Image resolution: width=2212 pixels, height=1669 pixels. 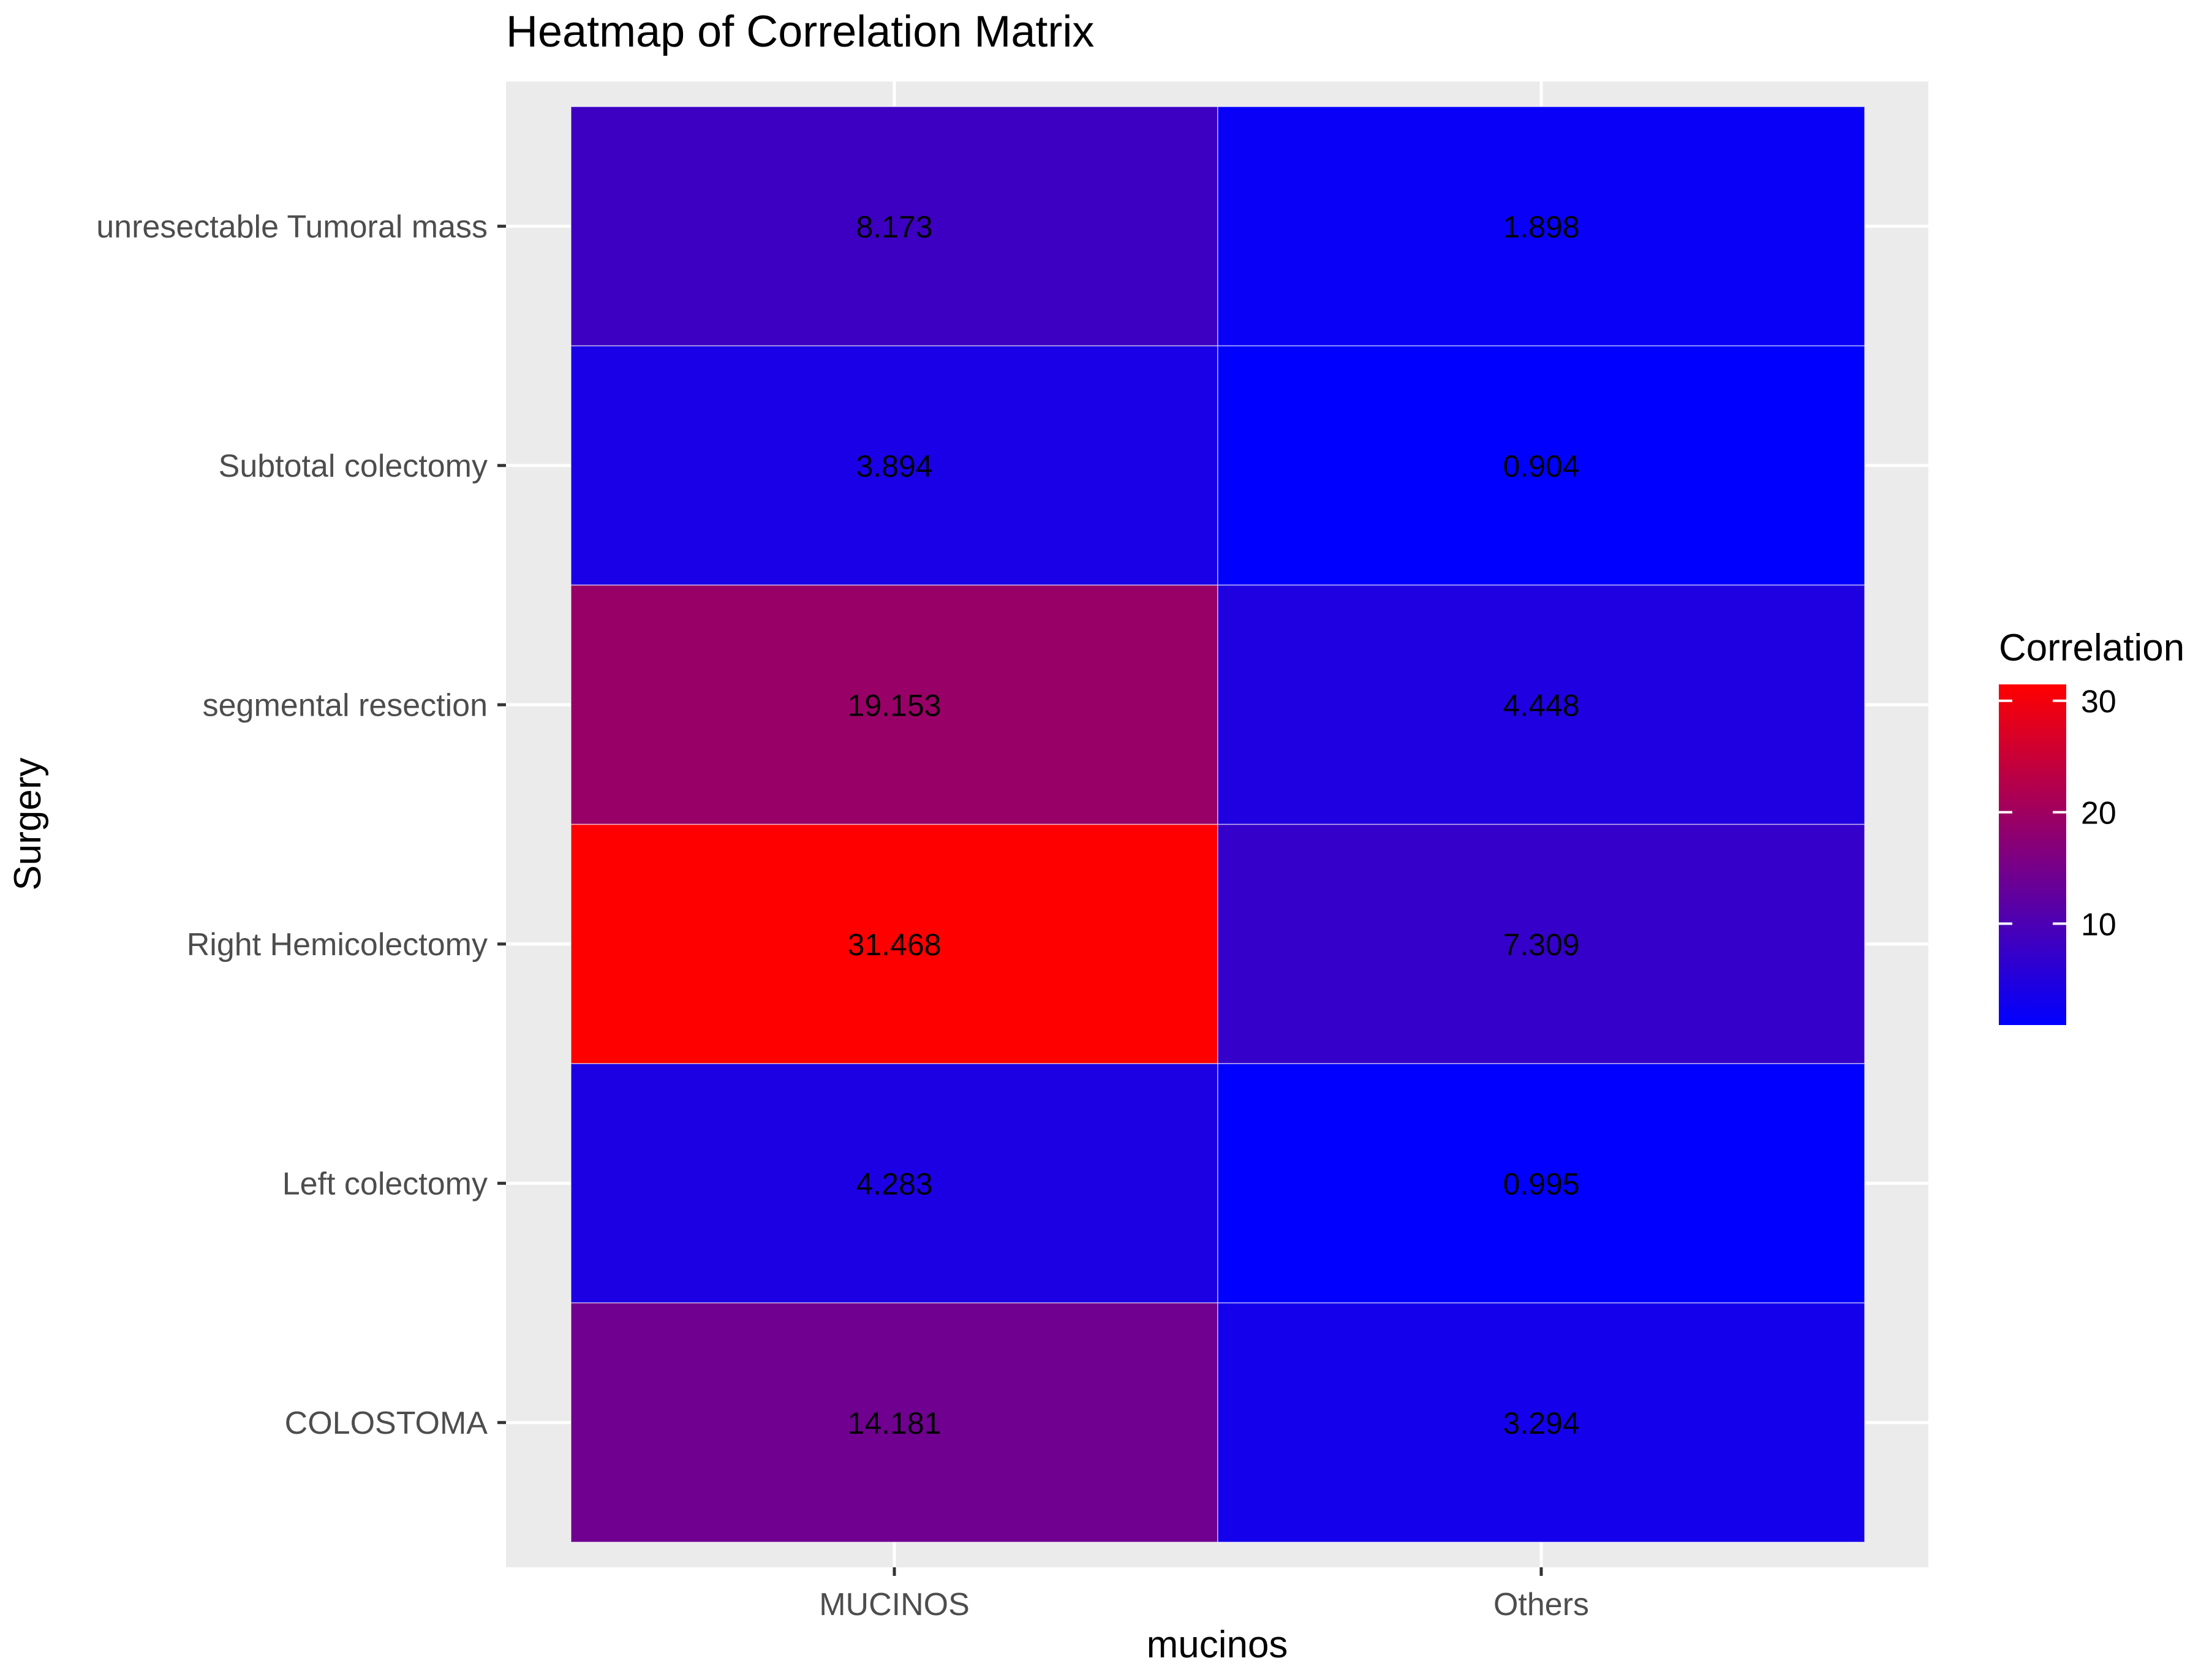 I want to click on y-tick-label: Left colectomy, so click(x=385, y=1184).